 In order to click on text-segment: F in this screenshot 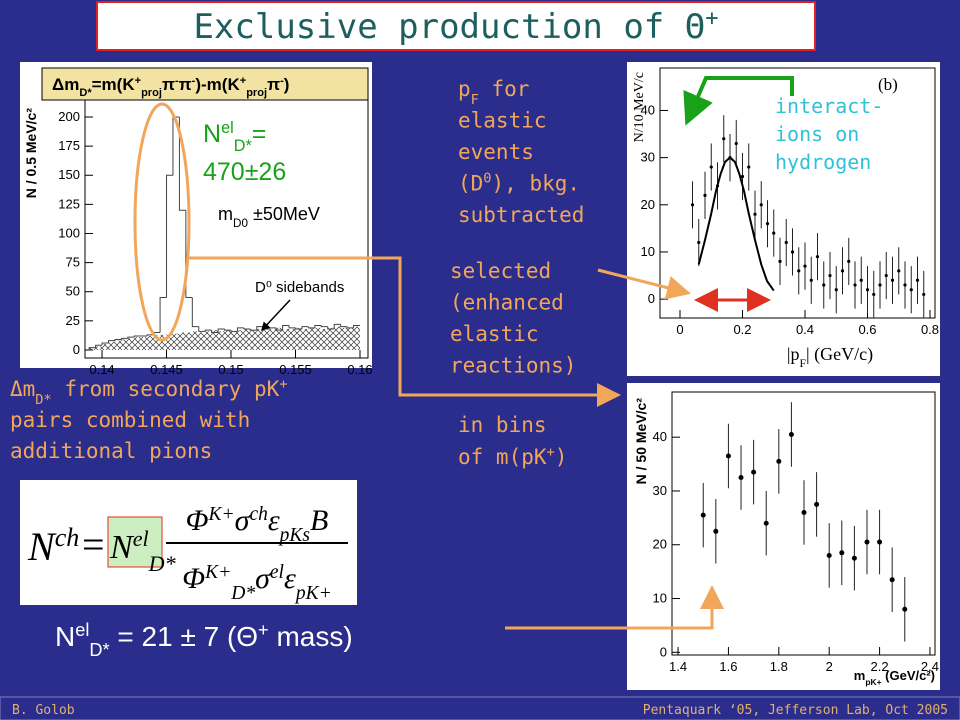, I will do `click(475, 100)`.